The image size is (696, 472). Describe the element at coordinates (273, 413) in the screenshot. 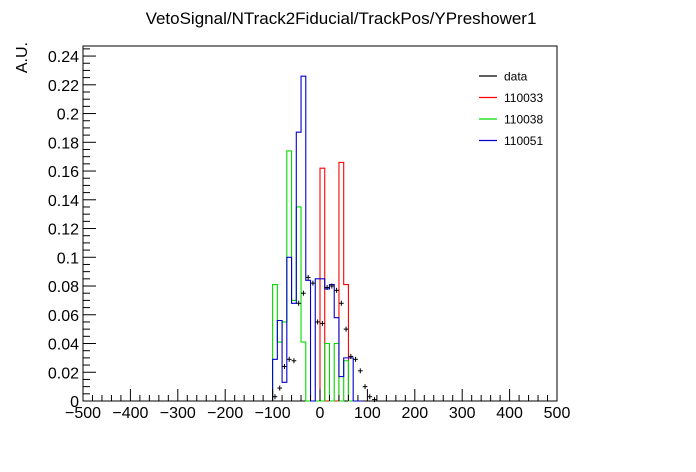

I see `x-tick-label: −100` at that location.